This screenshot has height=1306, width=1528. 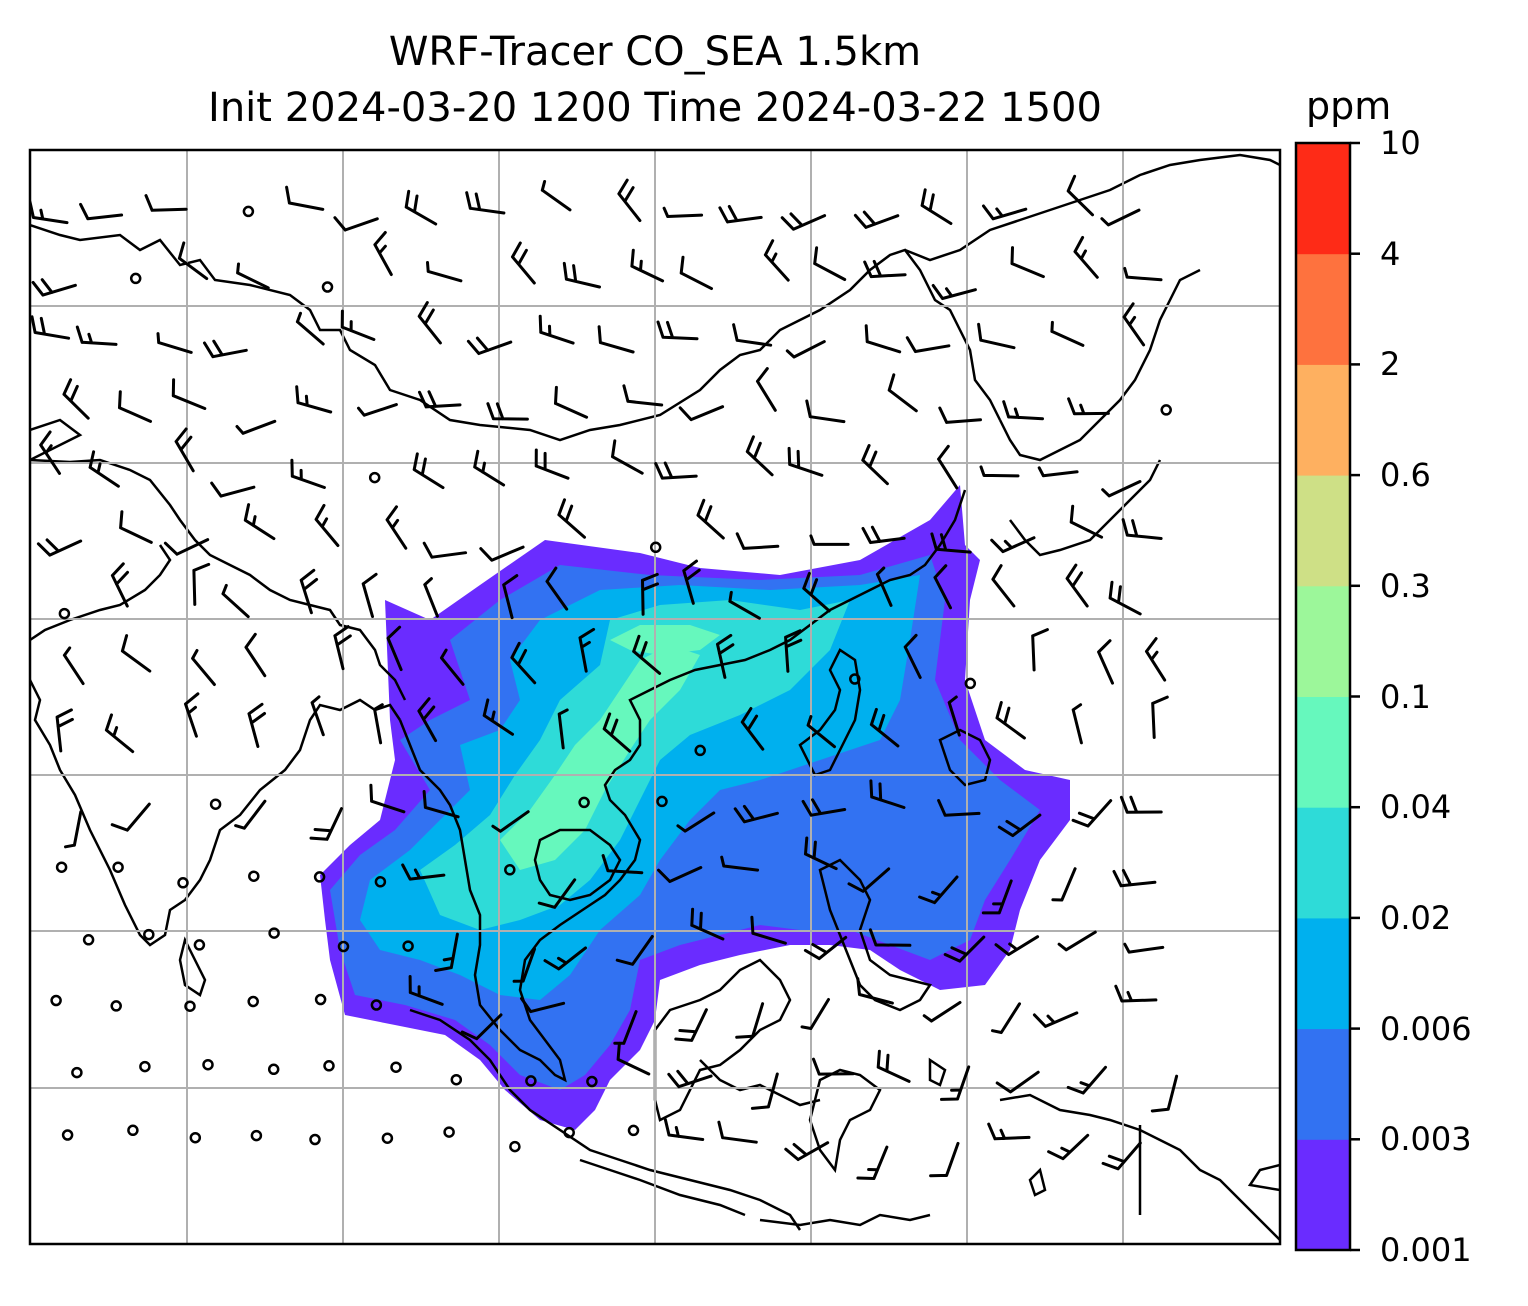 What do you see at coordinates (1405, 696) in the screenshot?
I see `colorbar-tick-label: 0.1` at bounding box center [1405, 696].